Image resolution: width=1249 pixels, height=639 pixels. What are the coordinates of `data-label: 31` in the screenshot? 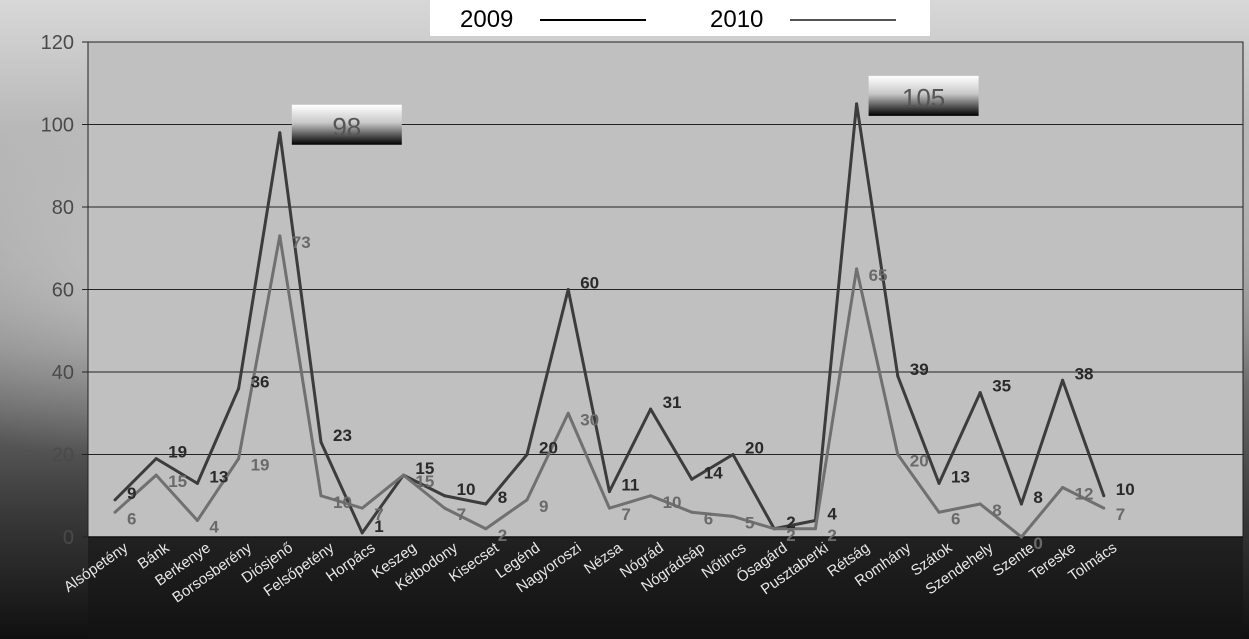 It's located at (672, 402).